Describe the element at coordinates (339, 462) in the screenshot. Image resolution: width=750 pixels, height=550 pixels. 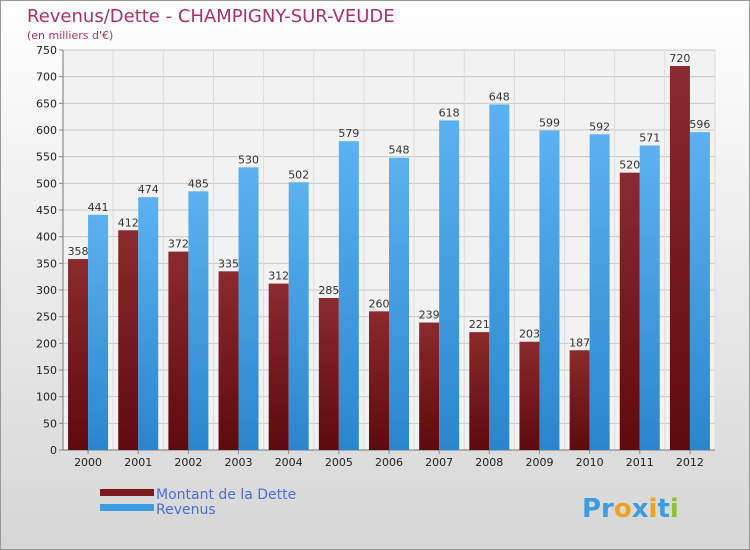
I see `x-tick-label: 2005` at that location.